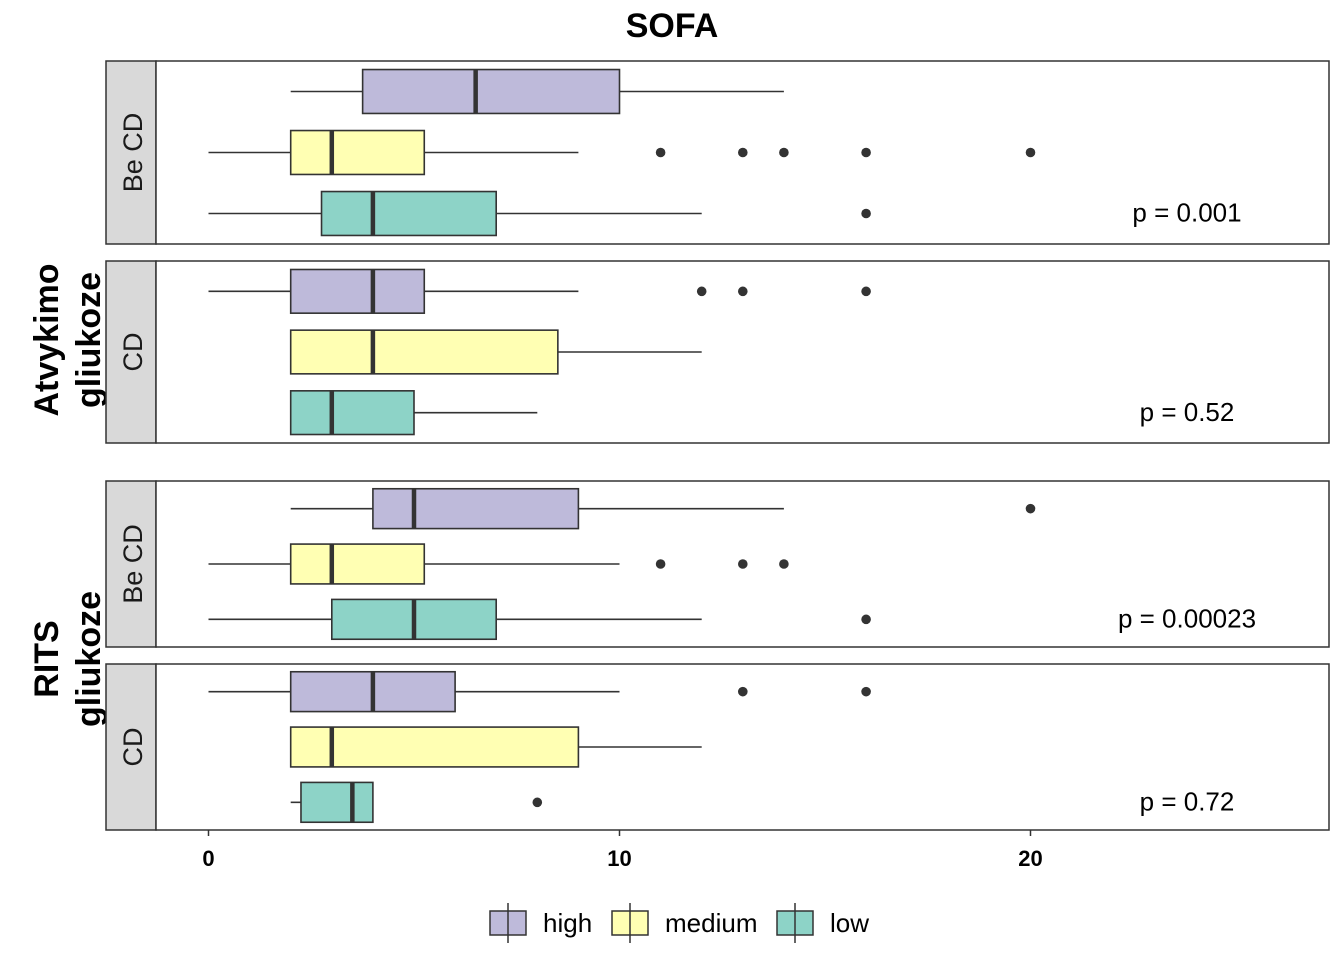 The height and width of the screenshot is (960, 1344). What do you see at coordinates (208, 858) in the screenshot?
I see `x-tick-label: 0` at bounding box center [208, 858].